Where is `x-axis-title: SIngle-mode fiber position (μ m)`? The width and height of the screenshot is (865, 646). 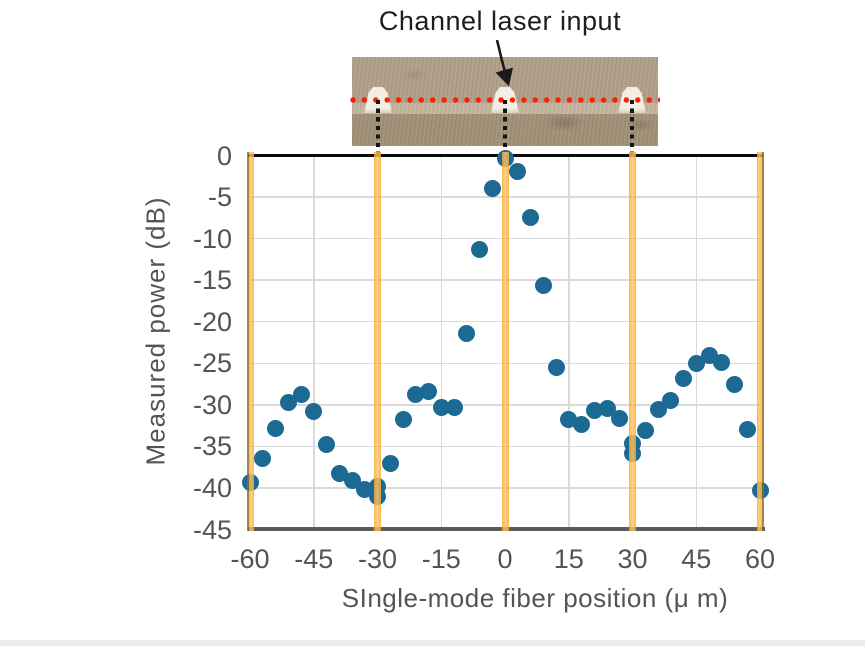
x-axis-title: SIngle-mode fiber position (μ m) is located at coordinates (535, 598).